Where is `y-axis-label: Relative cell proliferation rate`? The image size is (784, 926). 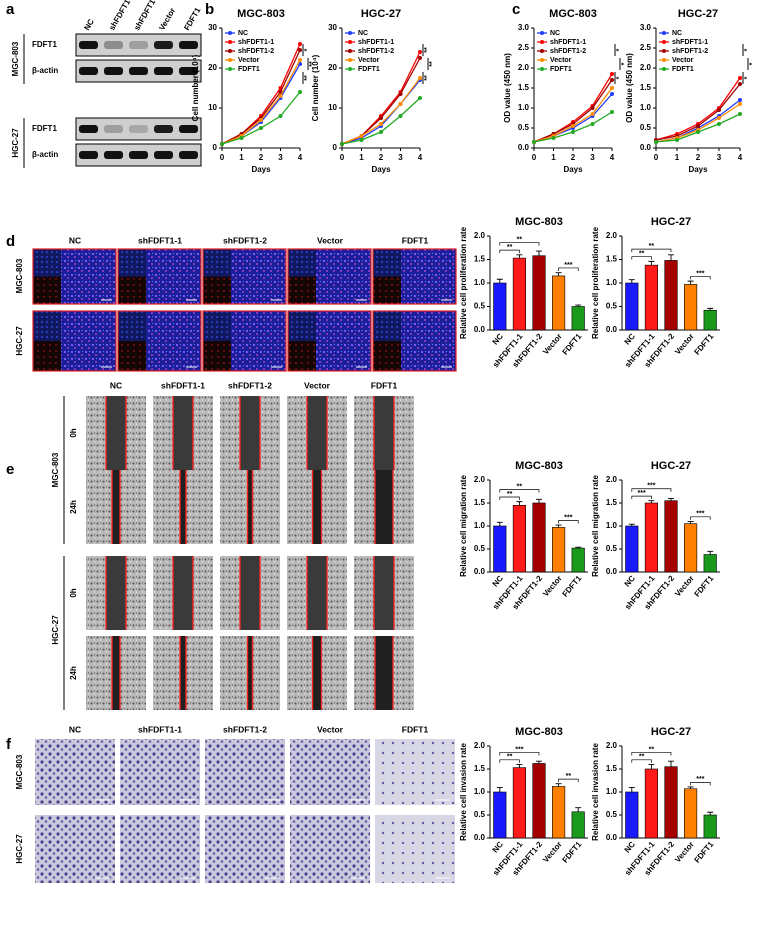 y-axis-label: Relative cell proliferation rate is located at coordinates (463, 282).